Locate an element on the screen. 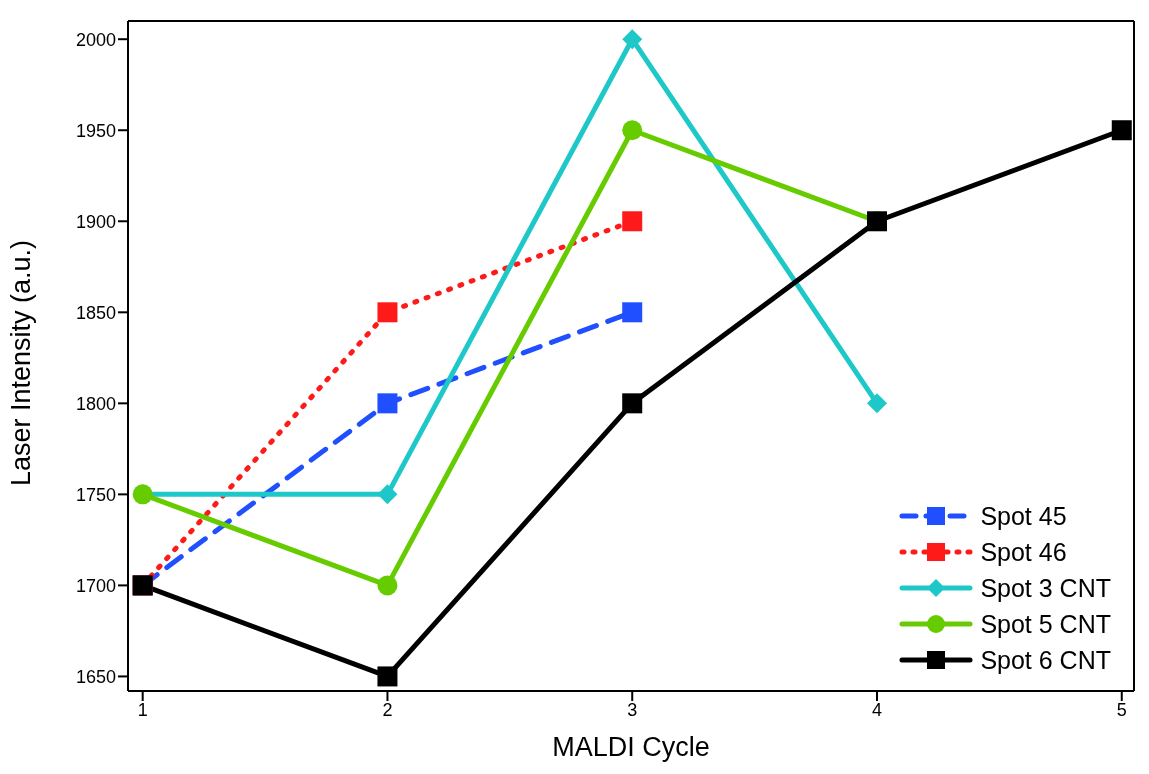  y-tick-label: 2000 is located at coordinates (95, 39).